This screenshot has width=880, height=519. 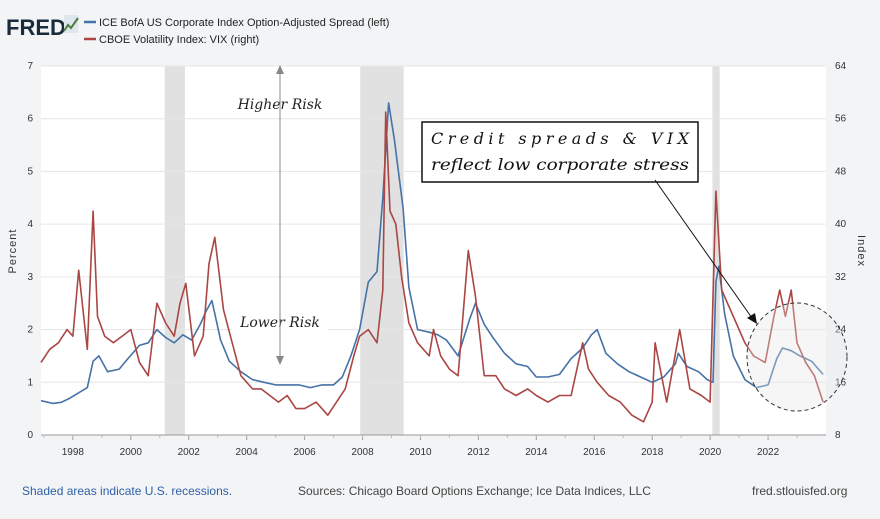 What do you see at coordinates (841, 382) in the screenshot?
I see `y-right-tick-label: 16` at bounding box center [841, 382].